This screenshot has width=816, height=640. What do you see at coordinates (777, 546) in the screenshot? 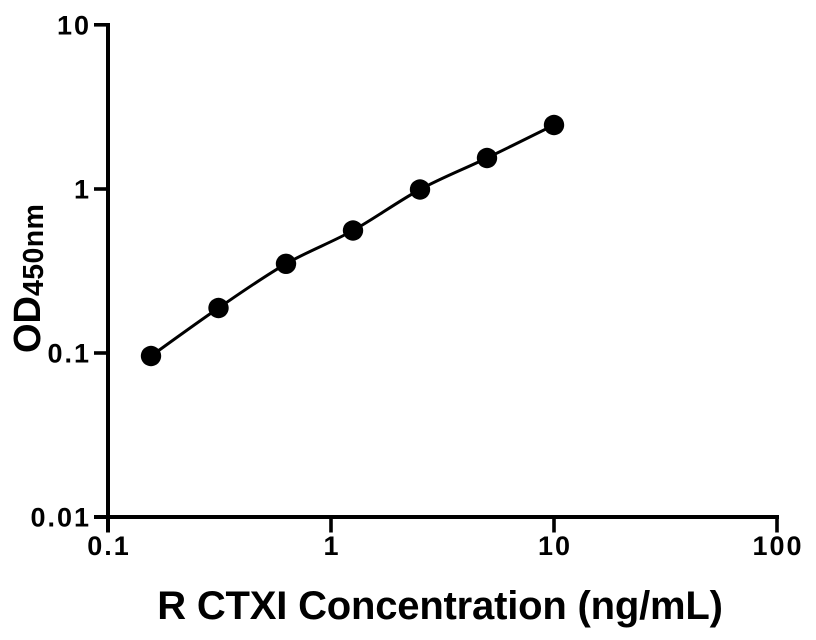
I see `svg-text: 100` at bounding box center [777, 546].